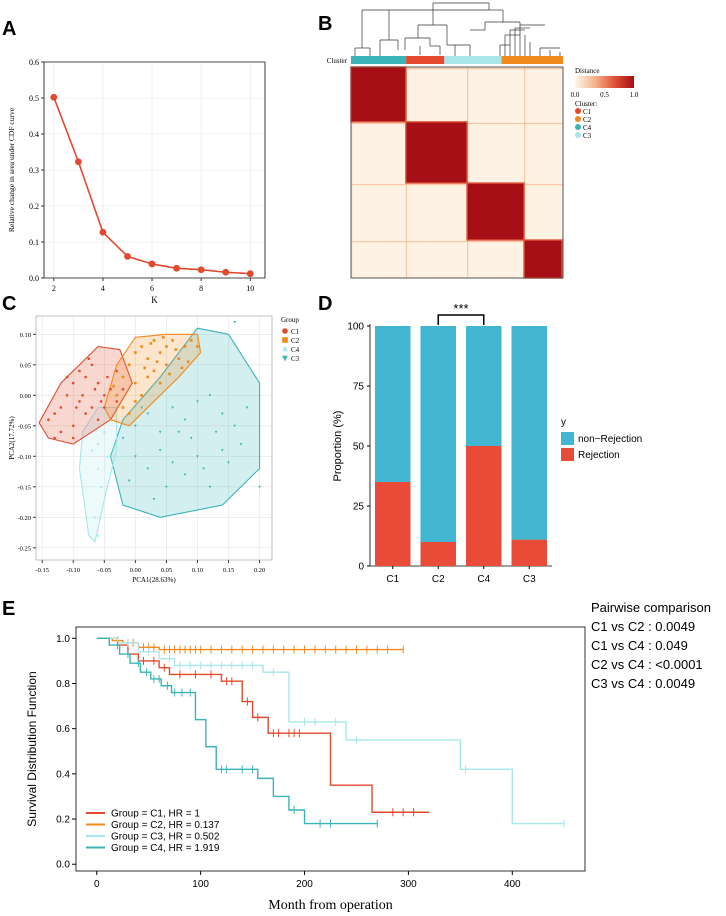 The image size is (726, 916). I want to click on y-axis-label: Survival Distribution Function, so click(32, 748).